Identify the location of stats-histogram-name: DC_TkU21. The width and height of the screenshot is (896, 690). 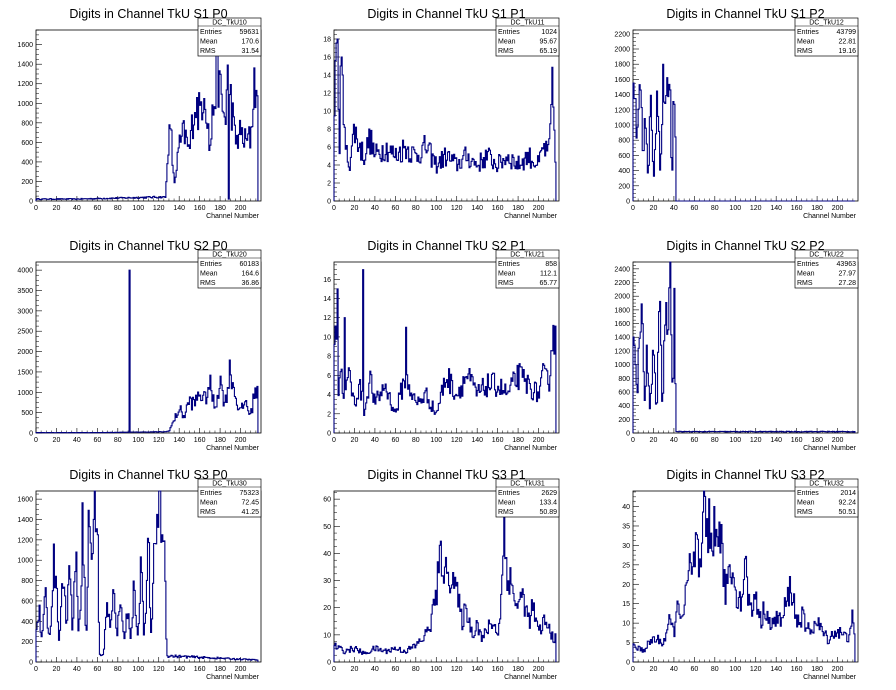
(527, 255).